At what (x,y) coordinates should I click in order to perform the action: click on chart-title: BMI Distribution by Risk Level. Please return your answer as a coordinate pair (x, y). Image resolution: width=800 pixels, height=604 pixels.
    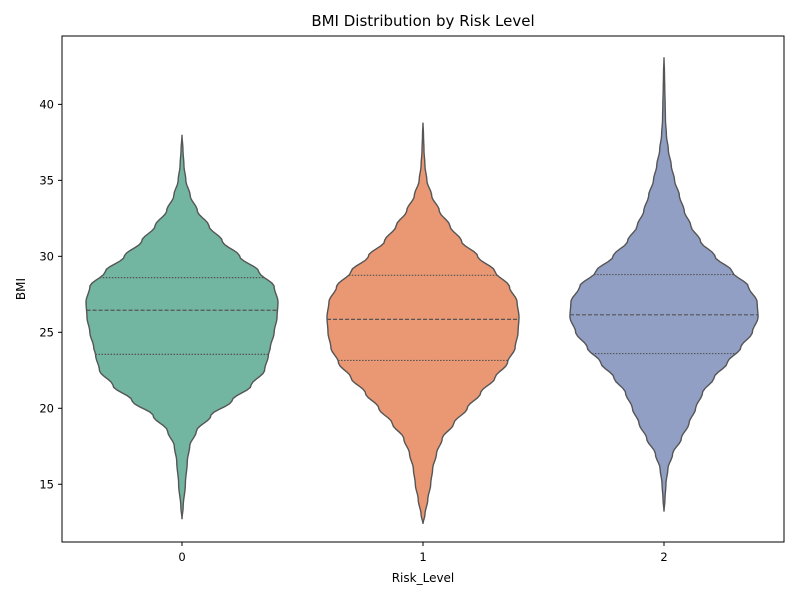
    Looking at the image, I should click on (422, 21).